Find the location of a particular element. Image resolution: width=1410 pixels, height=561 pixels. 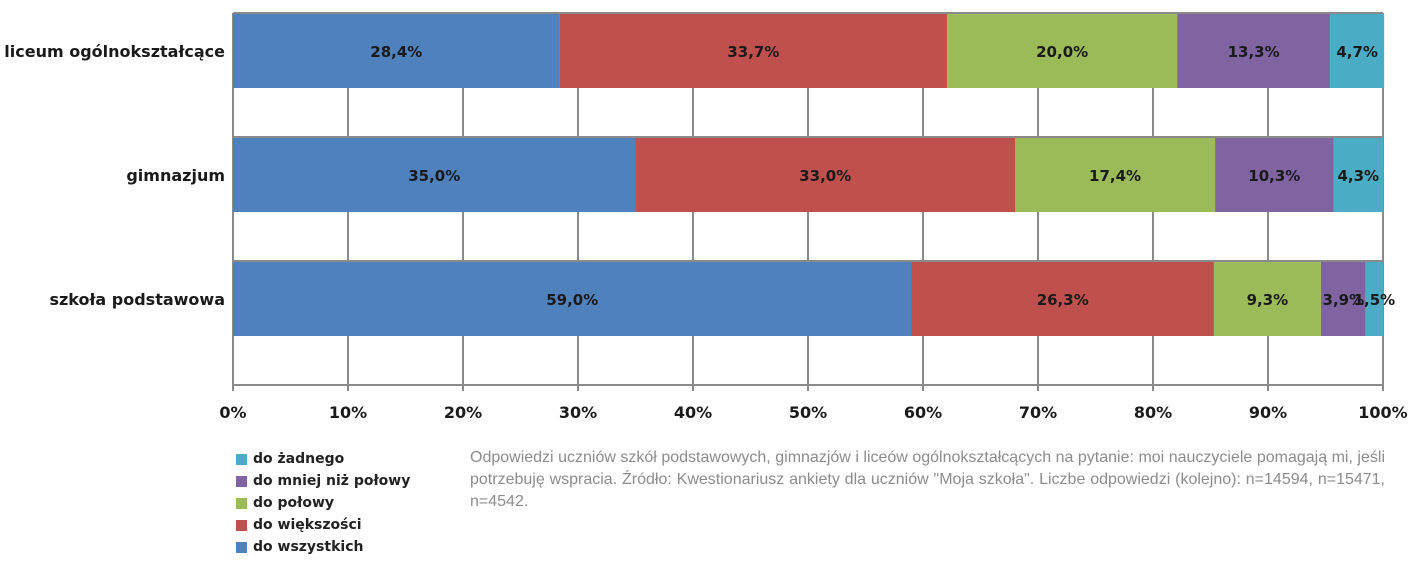

category-label: liceum ogólnokształcące is located at coordinates (114, 51).